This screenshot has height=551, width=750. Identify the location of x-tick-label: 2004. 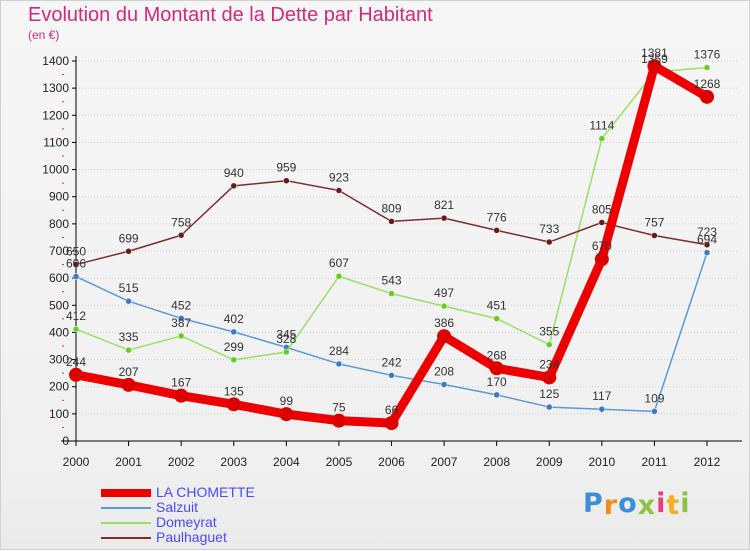
(286, 462).